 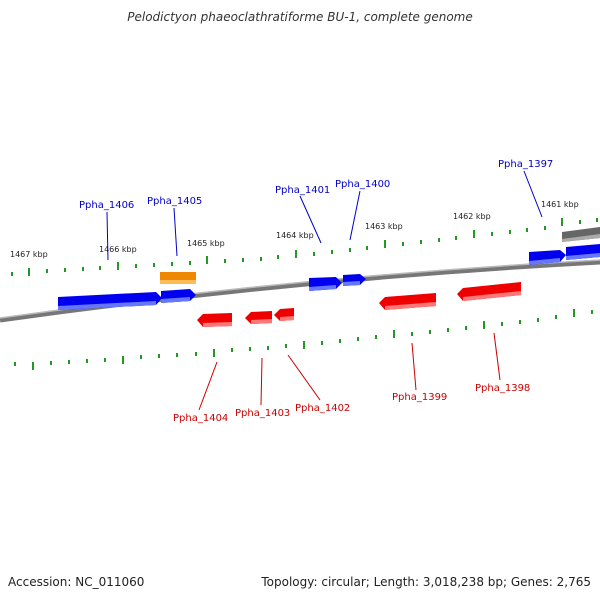 I want to click on label-ppha-1401: Ppha_1401, so click(x=302, y=190).